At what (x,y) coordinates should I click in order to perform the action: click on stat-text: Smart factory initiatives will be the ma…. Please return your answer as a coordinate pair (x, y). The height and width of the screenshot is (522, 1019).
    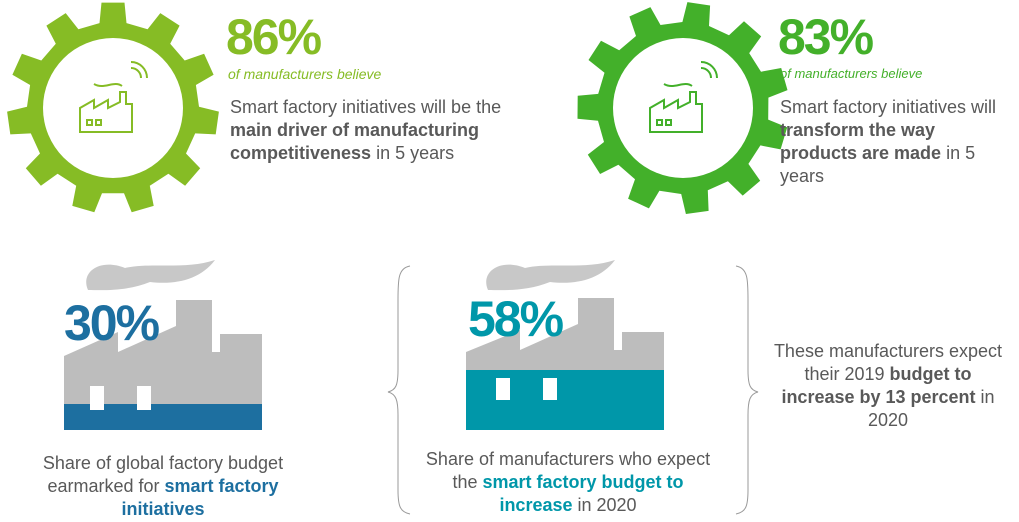
    Looking at the image, I should click on (372, 130).